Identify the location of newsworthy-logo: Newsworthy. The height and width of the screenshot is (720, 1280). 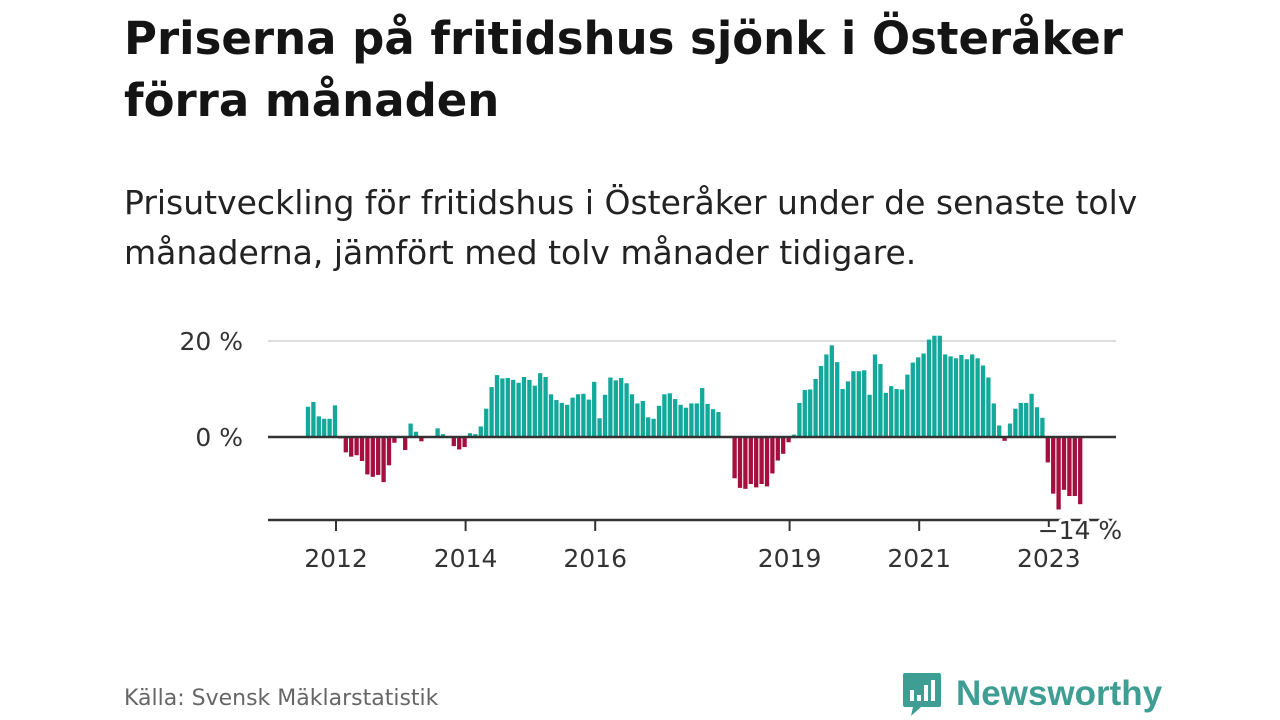
(1032, 694).